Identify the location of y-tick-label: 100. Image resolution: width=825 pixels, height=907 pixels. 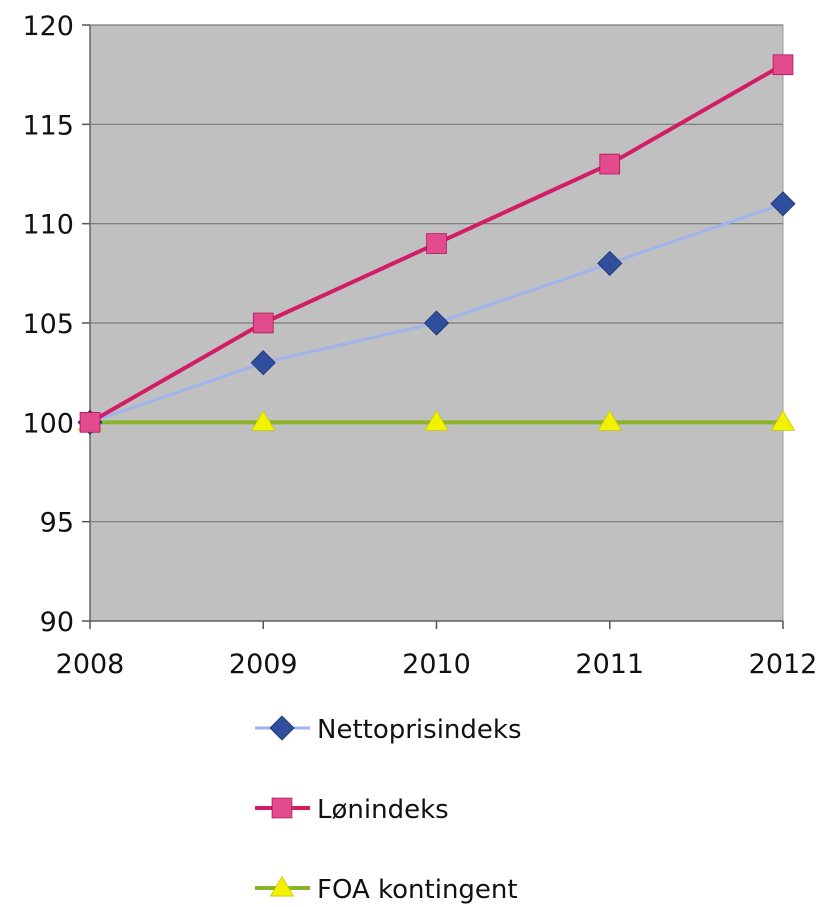
(48, 423).